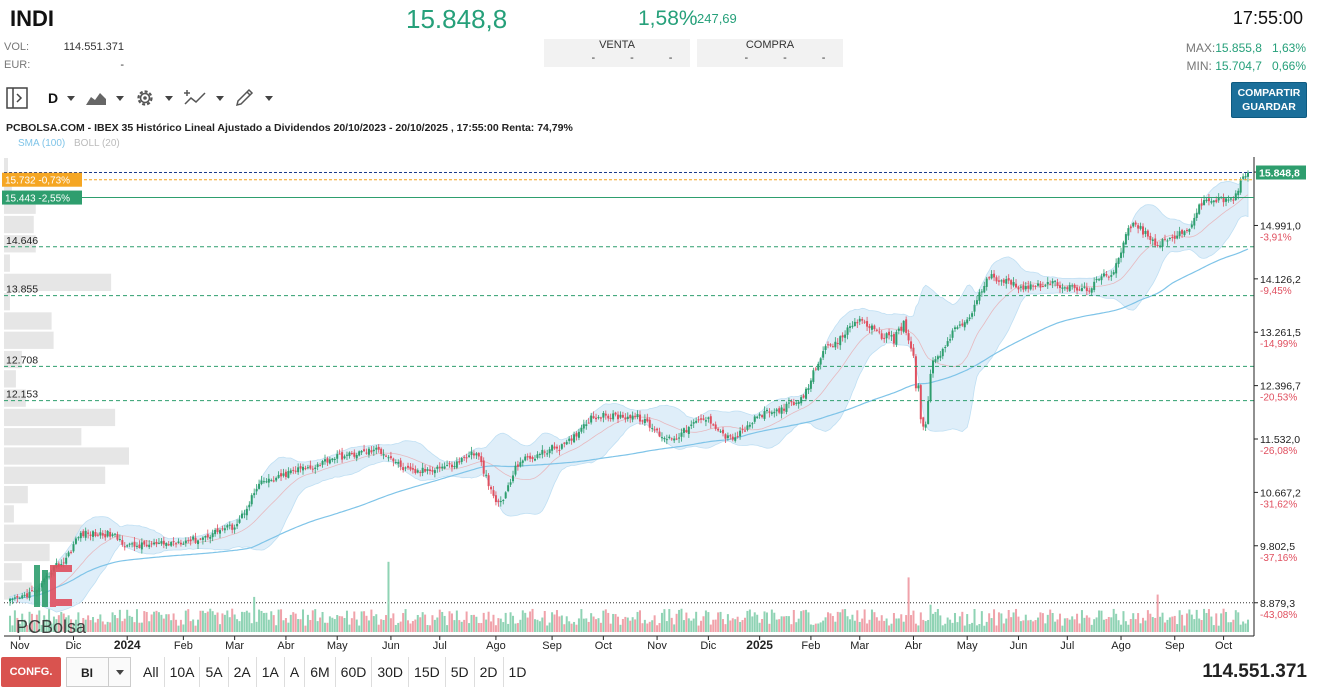 This screenshot has width=1322, height=693. What do you see at coordinates (254, 98) in the screenshot?
I see `drawing-tools-button` at bounding box center [254, 98].